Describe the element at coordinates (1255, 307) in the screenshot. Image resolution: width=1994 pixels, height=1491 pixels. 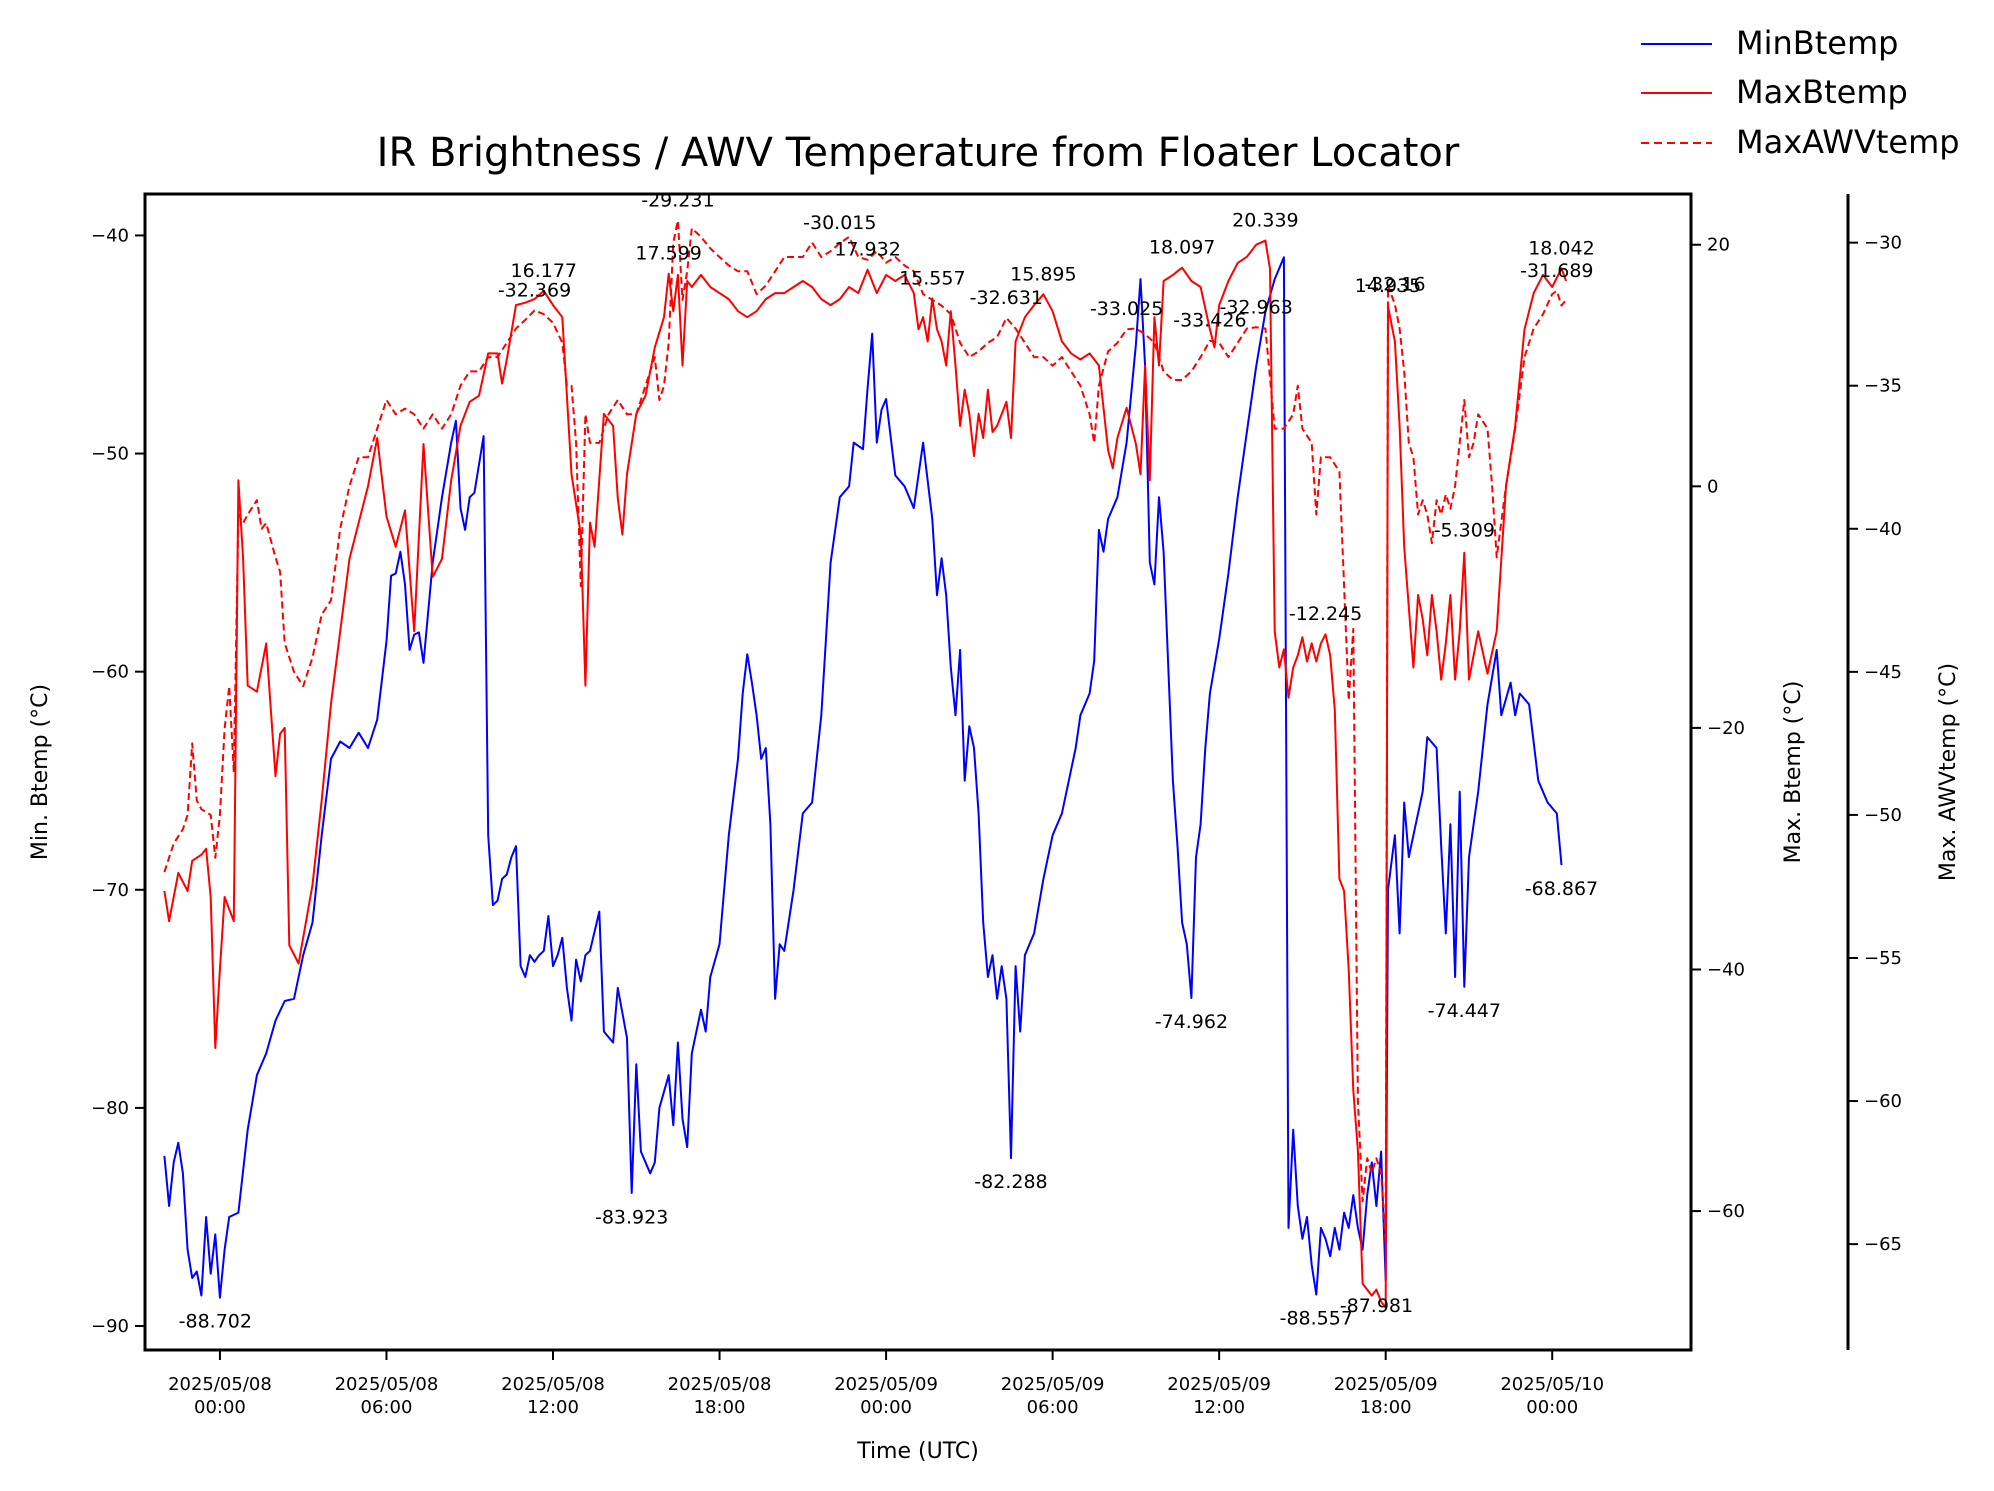
I see `annotation-label: -32.963` at that location.